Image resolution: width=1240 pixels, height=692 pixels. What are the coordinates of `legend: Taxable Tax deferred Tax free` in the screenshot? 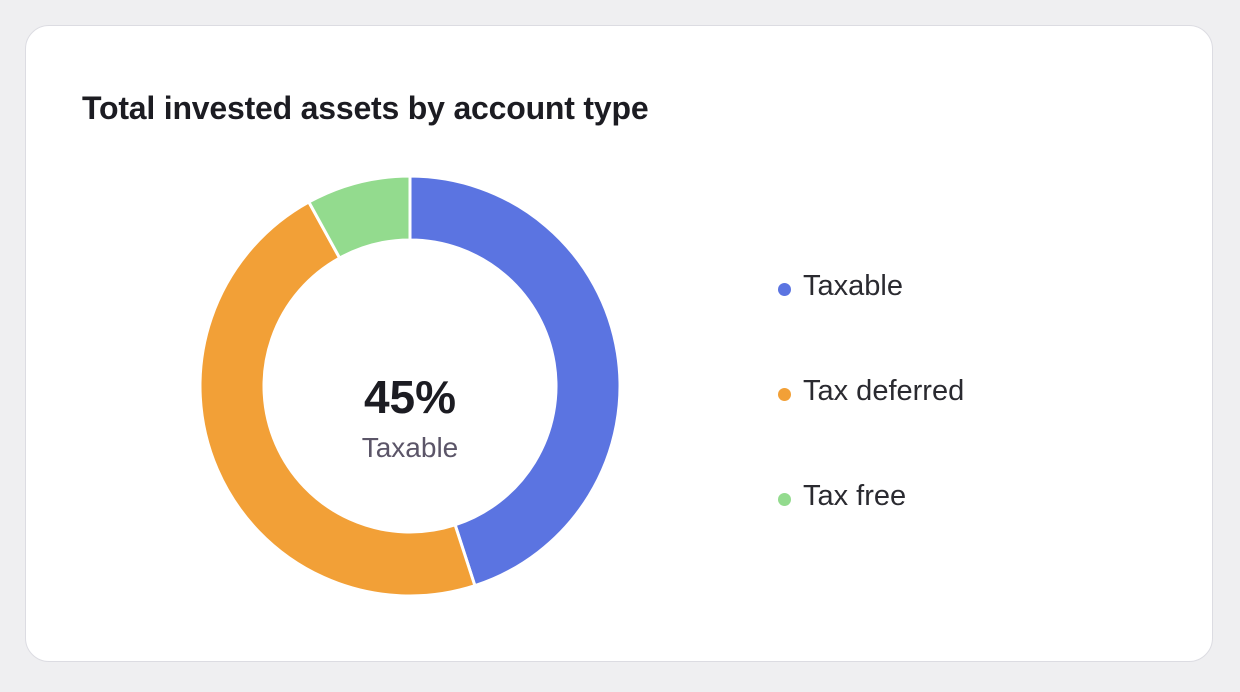 It's located at (871, 423).